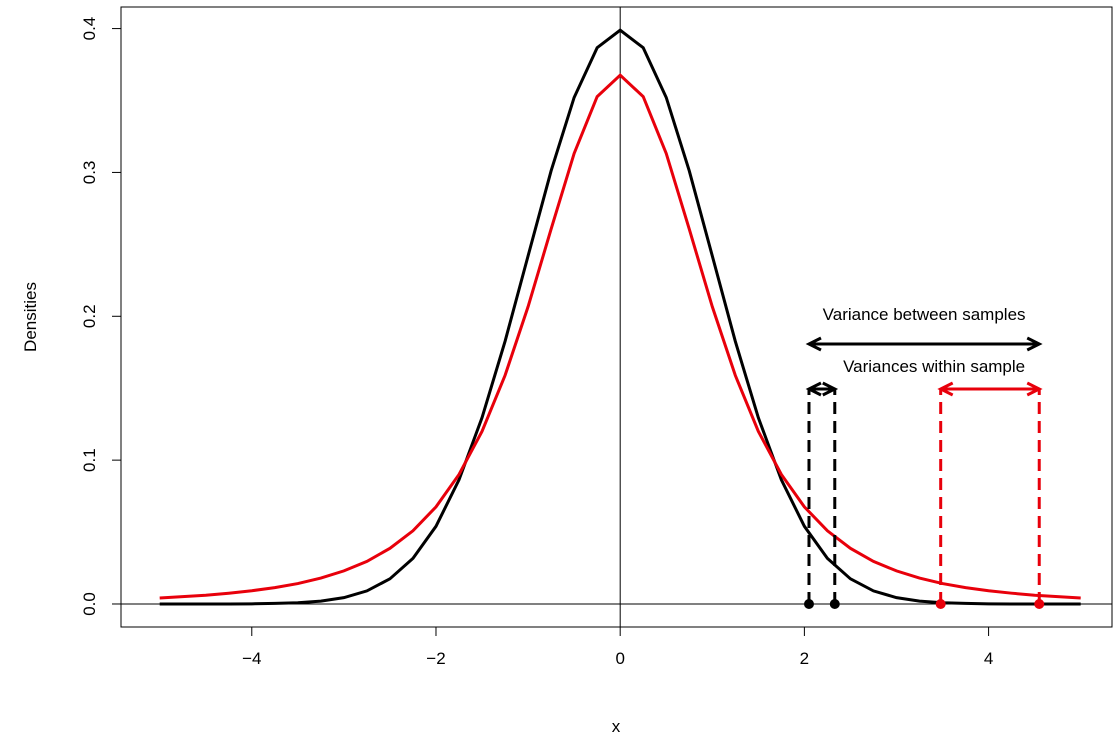 This screenshot has width=1113, height=741. I want to click on y-axis-label: Densities, so click(30, 317).